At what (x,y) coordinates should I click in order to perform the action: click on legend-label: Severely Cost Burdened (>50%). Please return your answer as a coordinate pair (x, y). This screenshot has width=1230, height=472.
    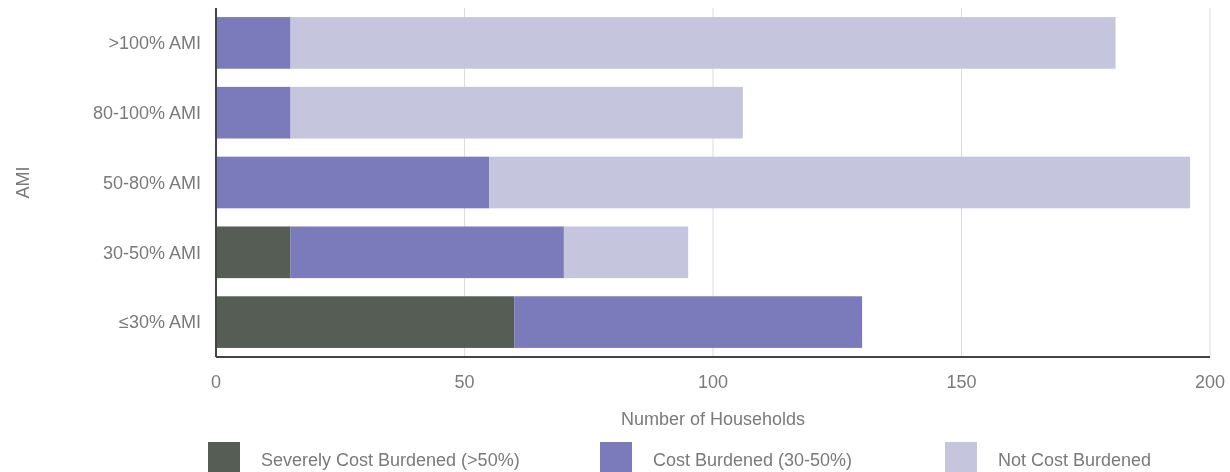
    Looking at the image, I should click on (390, 460).